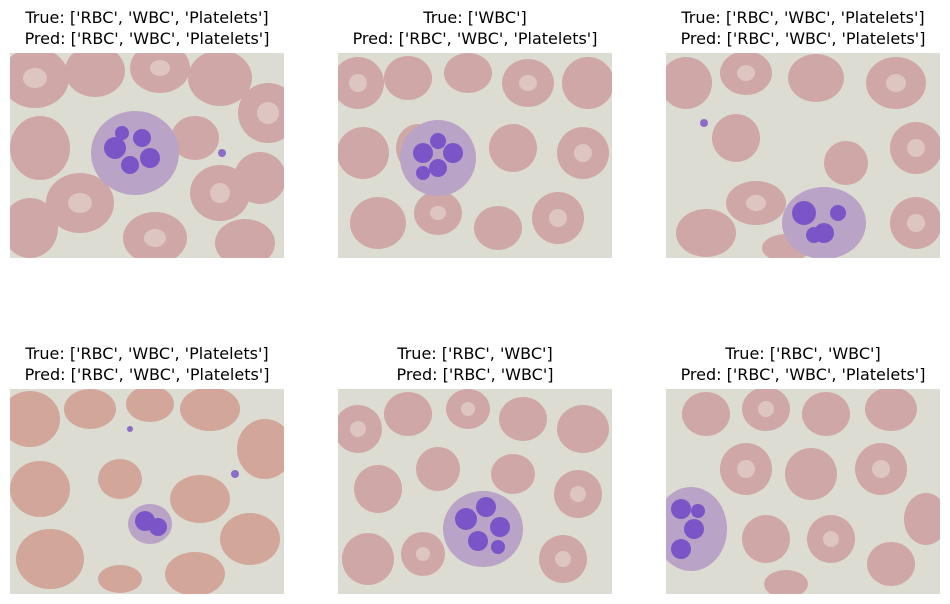  I want to click on panel-6-pred-label: Pred: ['RBC', 'WBC', 'Platelets'], so click(788, 374).